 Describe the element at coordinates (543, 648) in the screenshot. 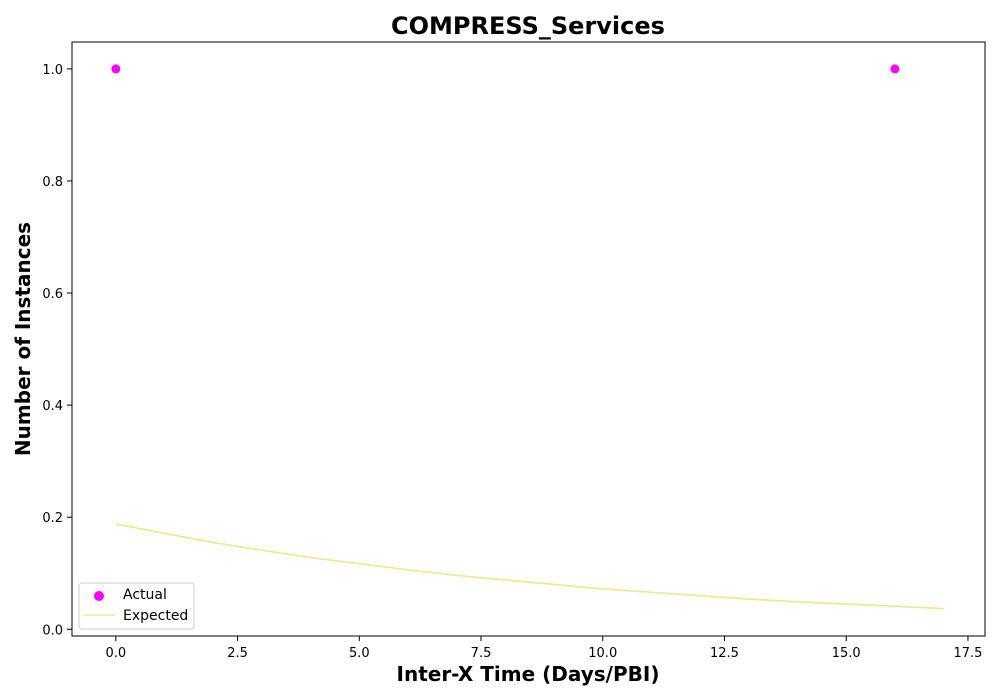

I see `x-axis: 0.0 2.5 5.0 7.5 10.0 12.5 15.0 17.5` at that location.